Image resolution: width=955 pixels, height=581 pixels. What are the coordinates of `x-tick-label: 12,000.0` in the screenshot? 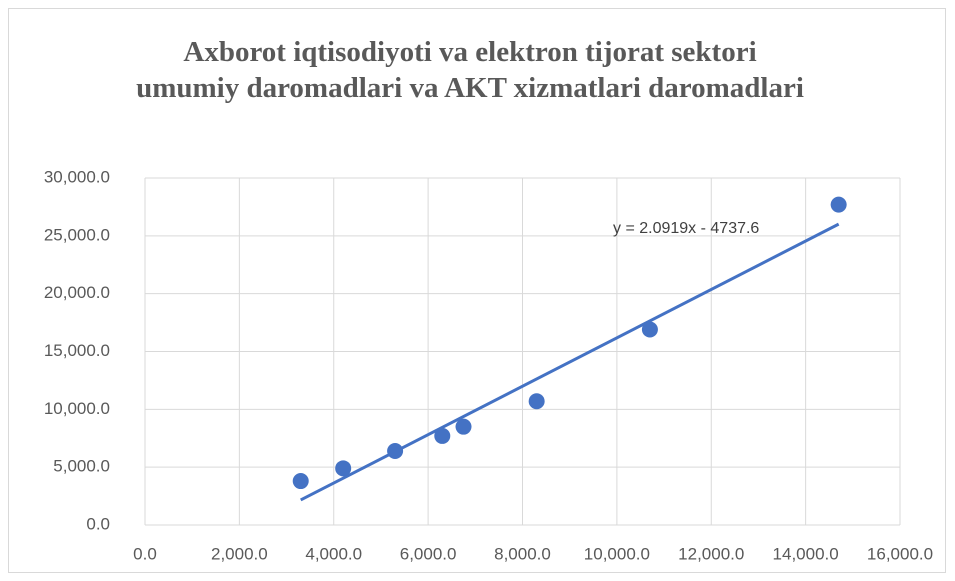 It's located at (711, 553).